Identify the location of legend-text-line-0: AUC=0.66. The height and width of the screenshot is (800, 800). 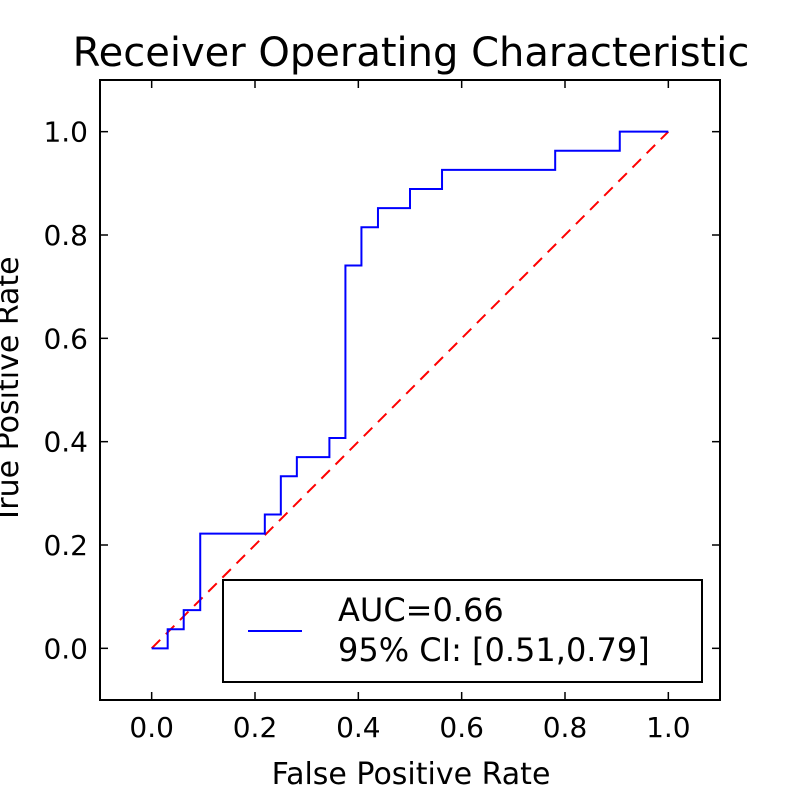
(421, 610).